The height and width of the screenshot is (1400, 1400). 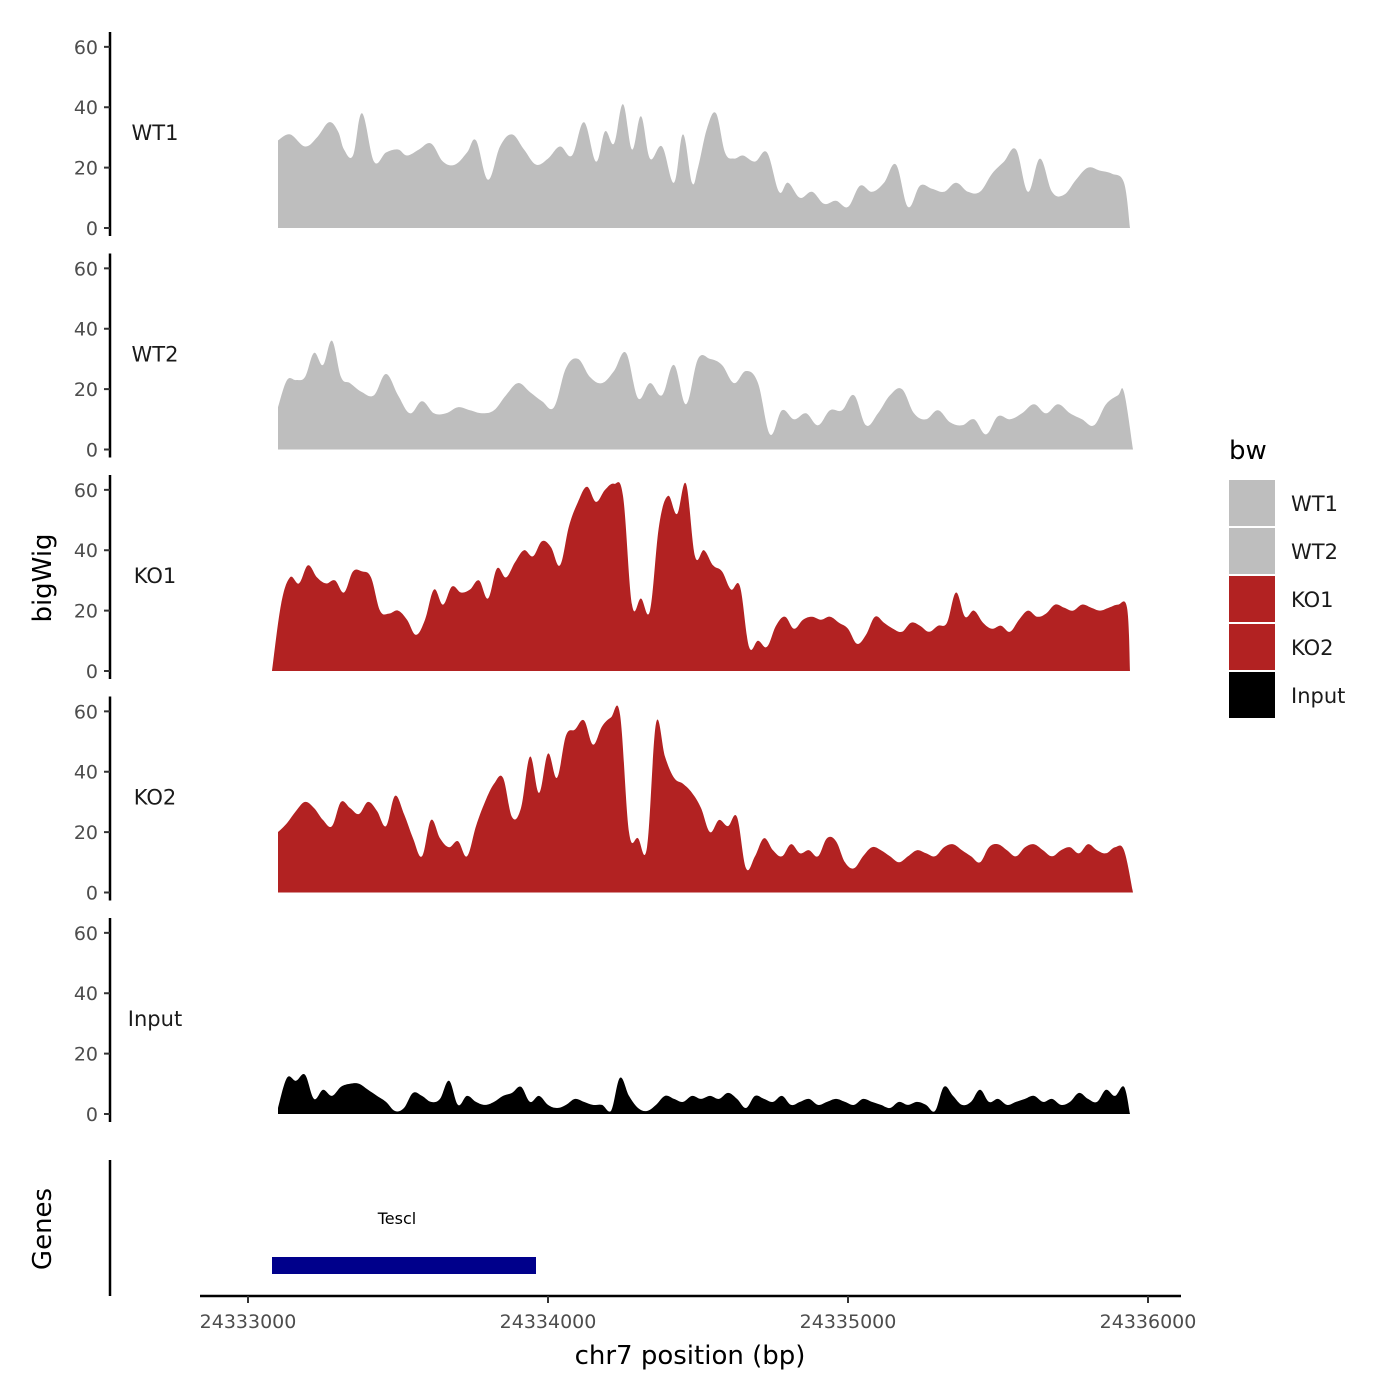 I want to click on track-label: KO2, so click(x=155, y=797).